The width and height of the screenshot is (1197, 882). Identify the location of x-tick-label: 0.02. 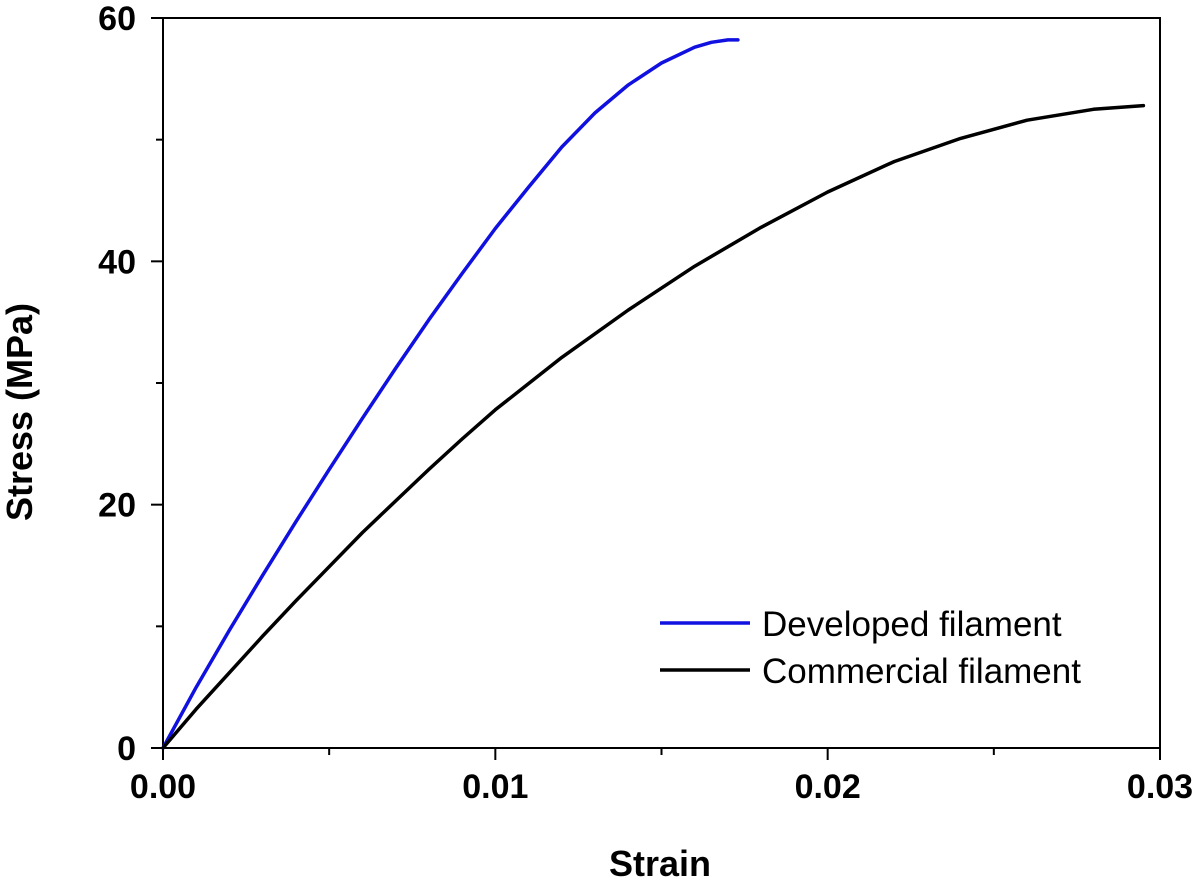
(828, 787).